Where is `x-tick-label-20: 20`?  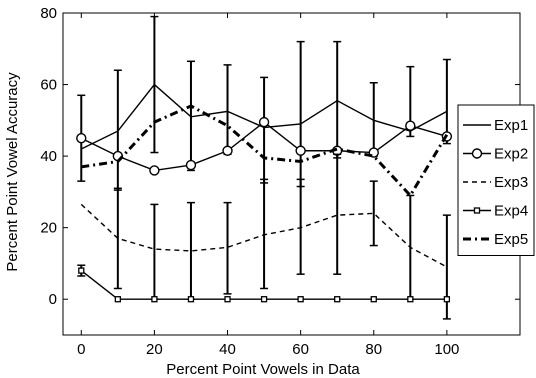 x-tick-label-20: 20 is located at coordinates (154, 349).